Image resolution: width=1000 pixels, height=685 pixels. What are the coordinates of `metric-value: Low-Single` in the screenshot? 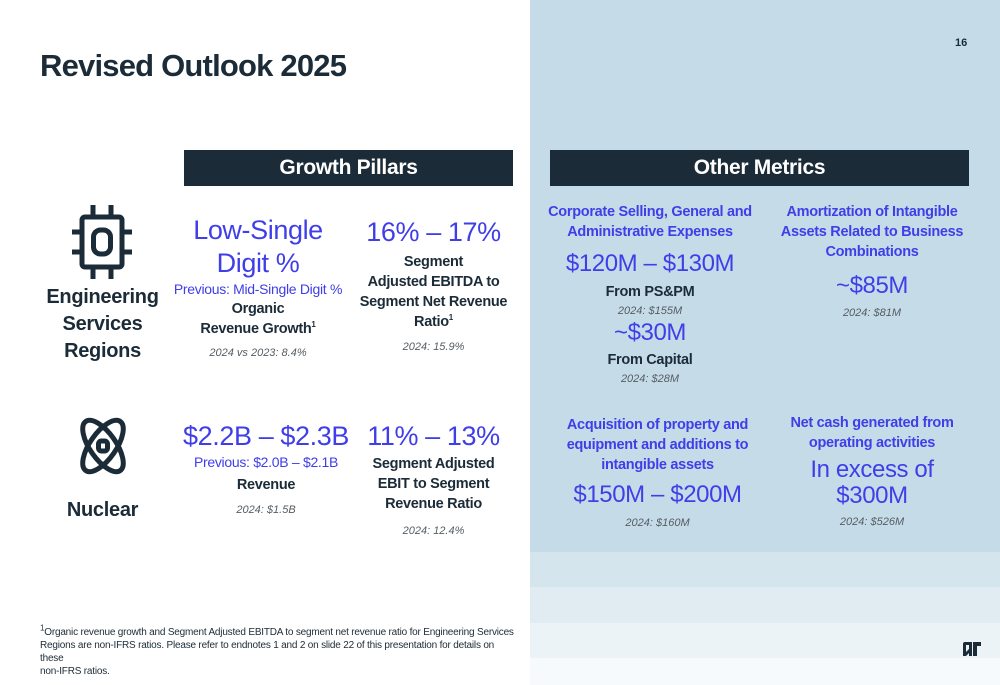 It's located at (258, 230).